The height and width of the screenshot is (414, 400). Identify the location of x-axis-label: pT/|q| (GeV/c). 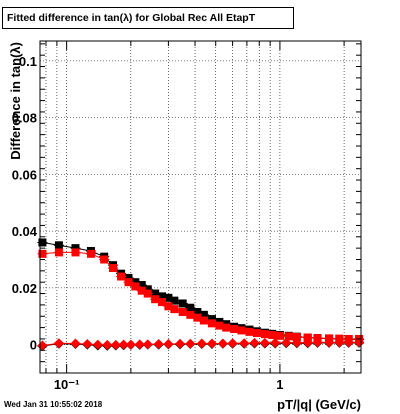
(319, 404).